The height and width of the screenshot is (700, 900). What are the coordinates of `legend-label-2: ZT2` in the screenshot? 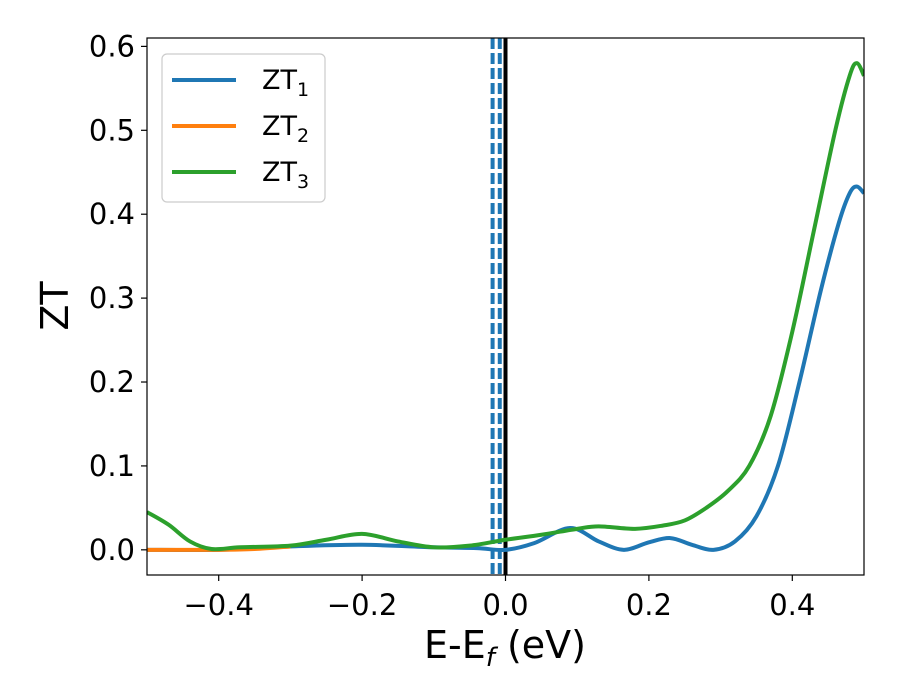 It's located at (285, 129).